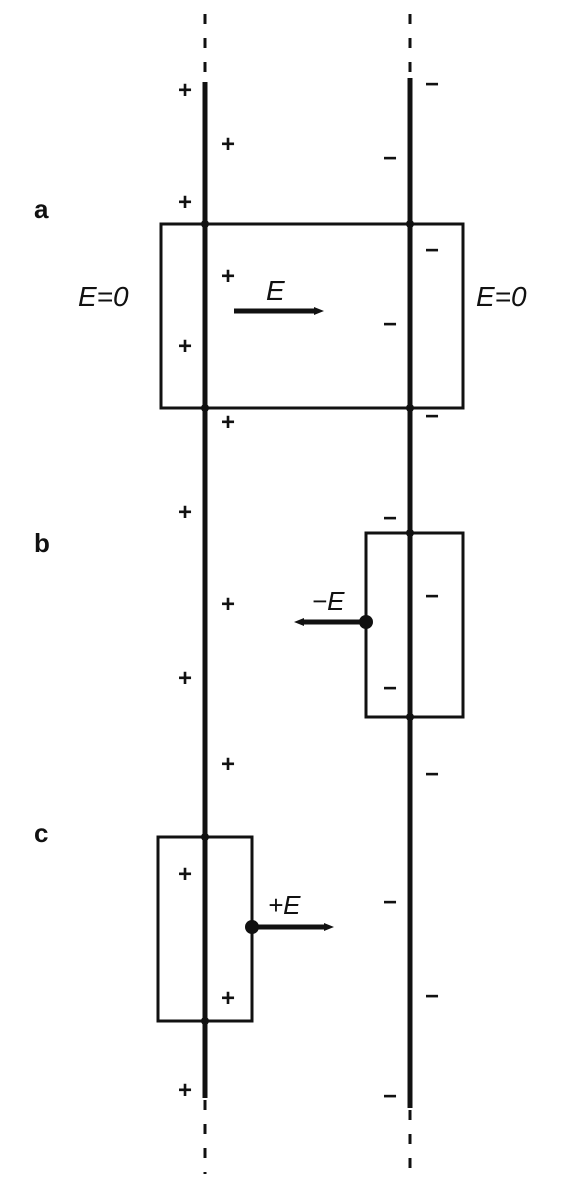 Image resolution: width=566 pixels, height=1189 pixels. I want to click on part-a-label: a, so click(41, 209).